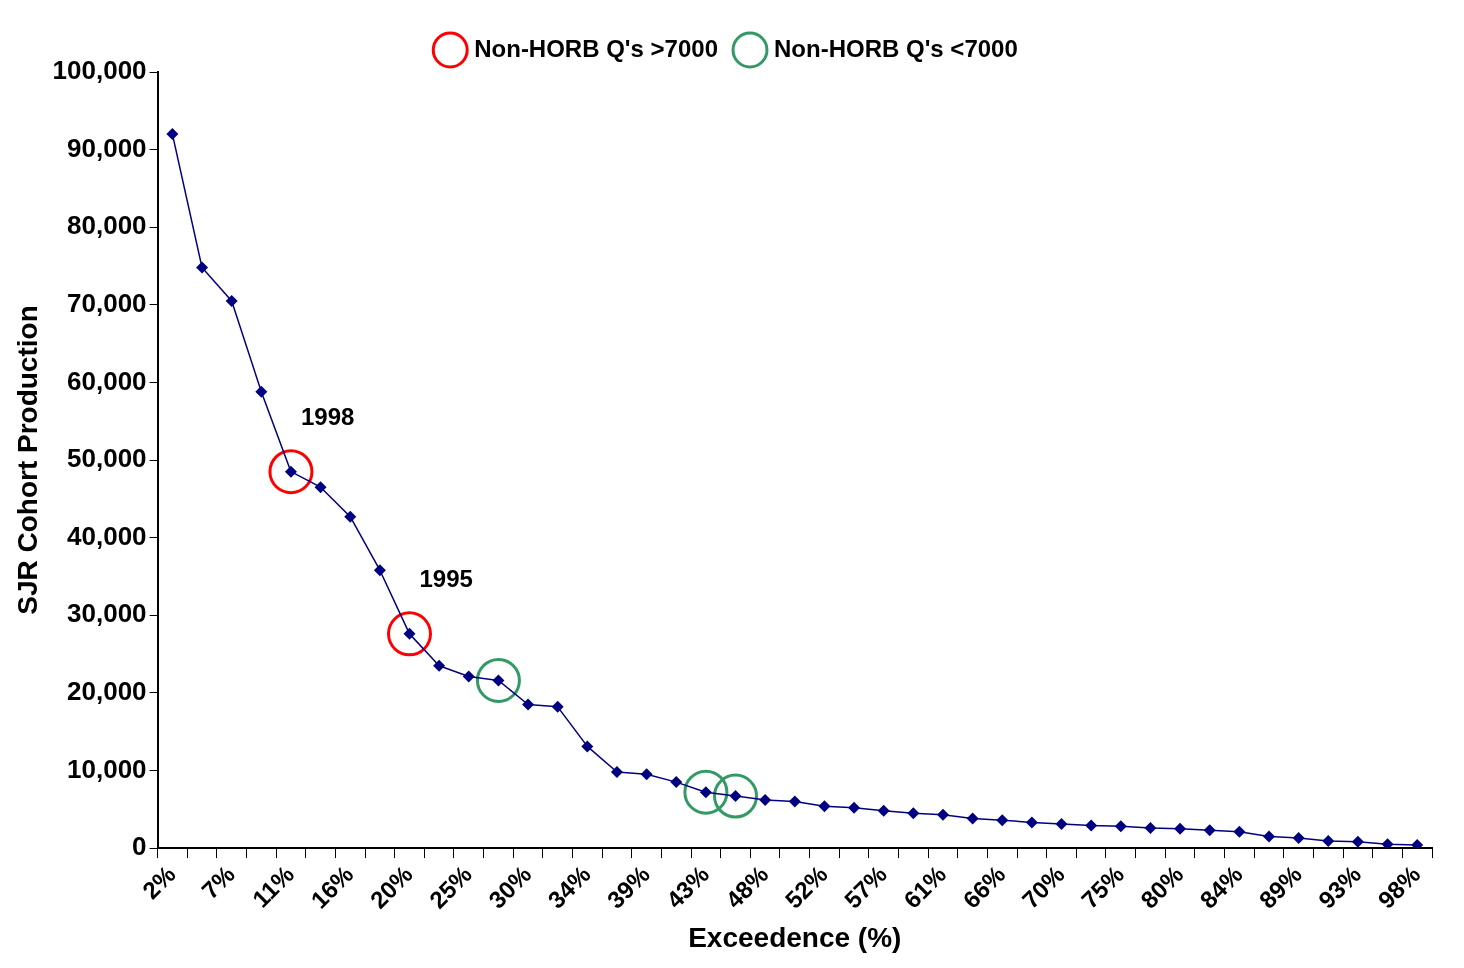 This screenshot has height=968, width=1464. What do you see at coordinates (107, 380) in the screenshot?
I see `y-tick-label: 60,000` at bounding box center [107, 380].